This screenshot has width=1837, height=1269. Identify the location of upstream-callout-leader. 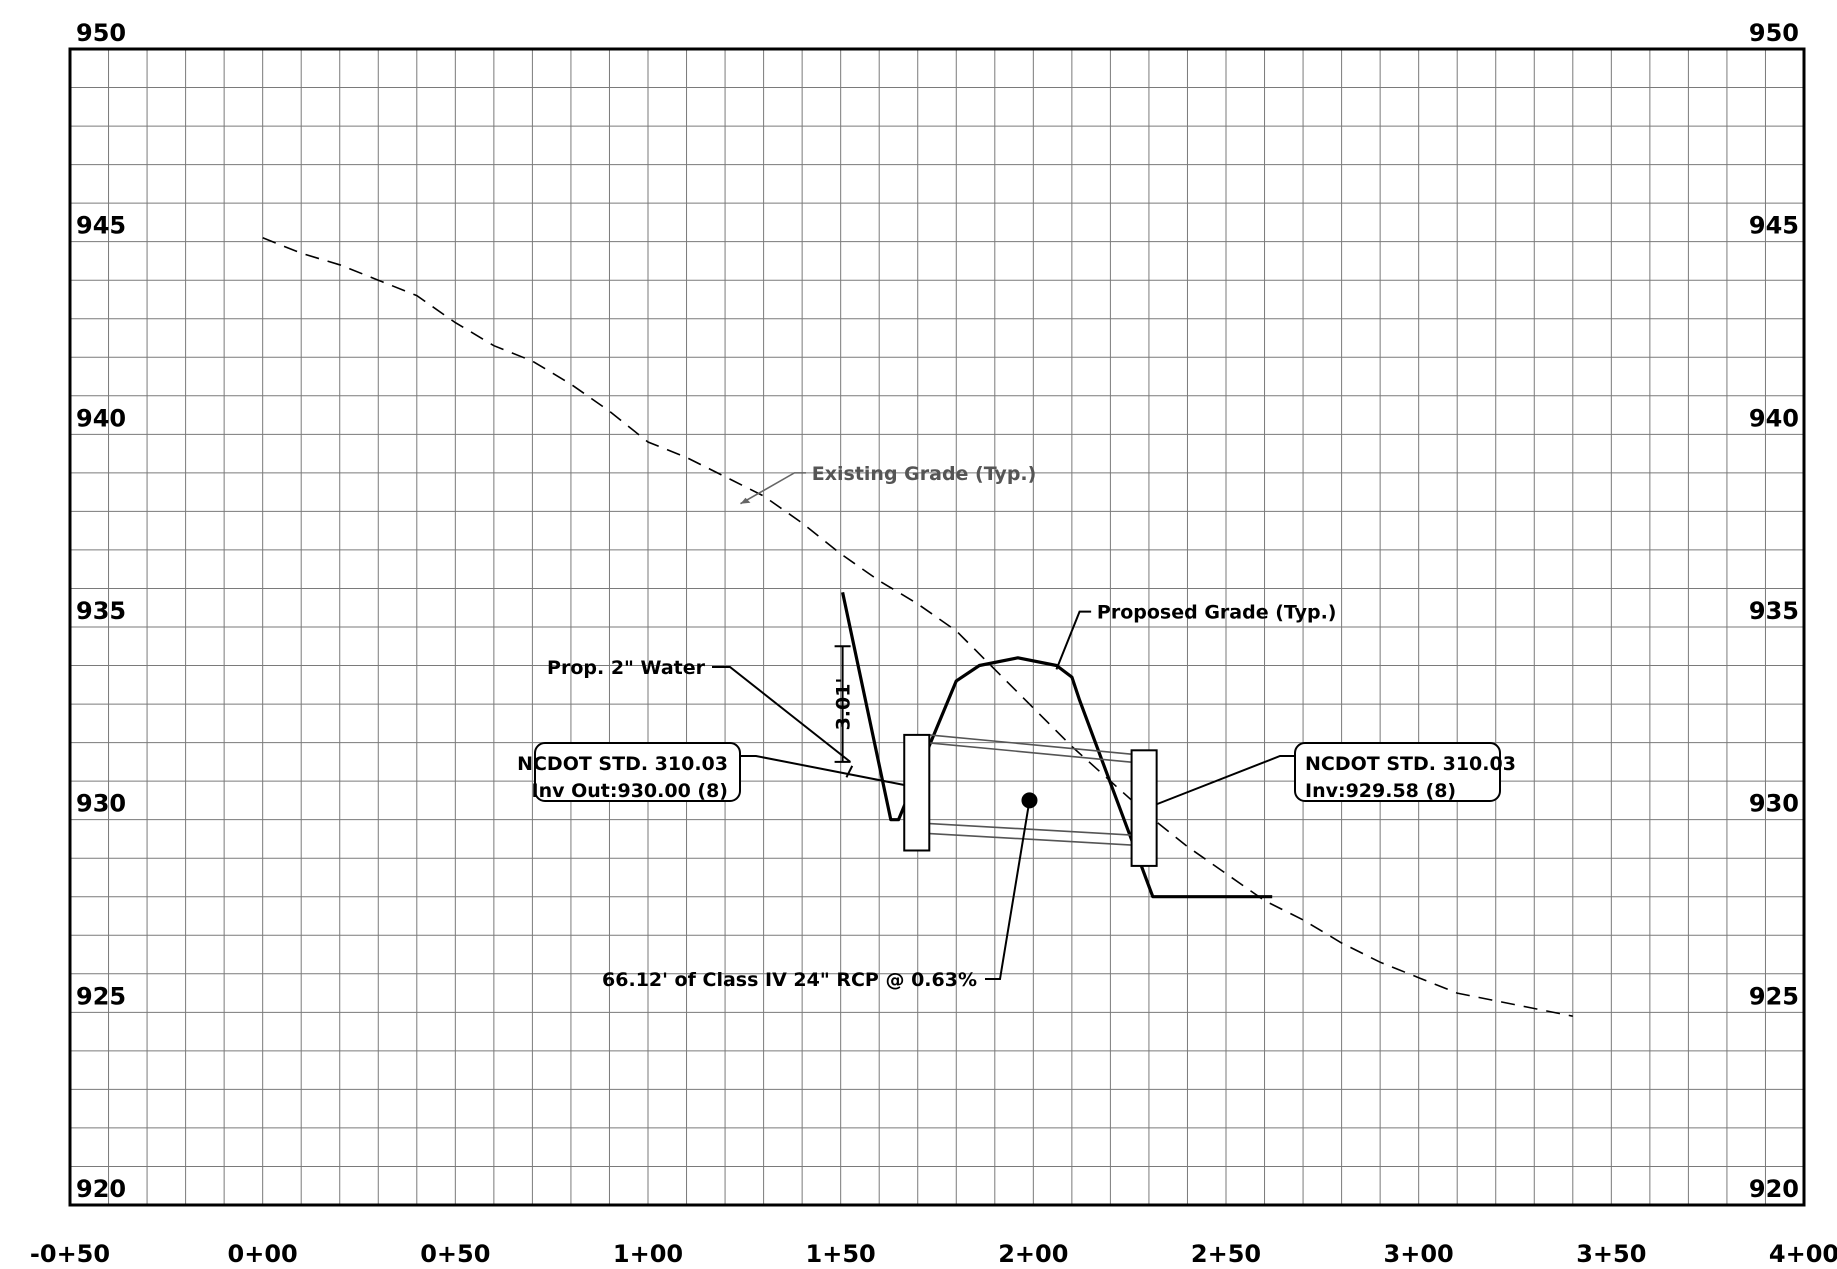
(822, 770).